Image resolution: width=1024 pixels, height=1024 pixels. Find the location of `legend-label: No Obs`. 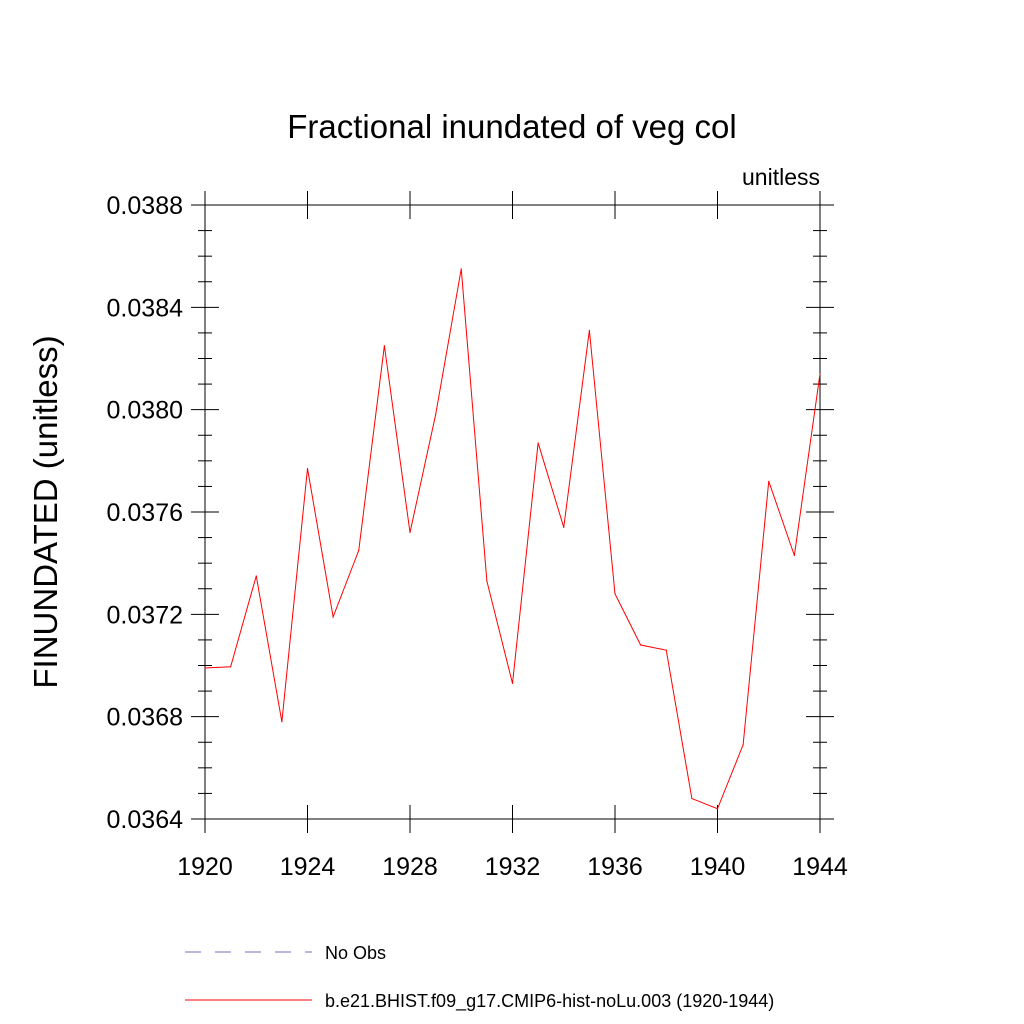

legend-label: No Obs is located at coordinates (355, 953).